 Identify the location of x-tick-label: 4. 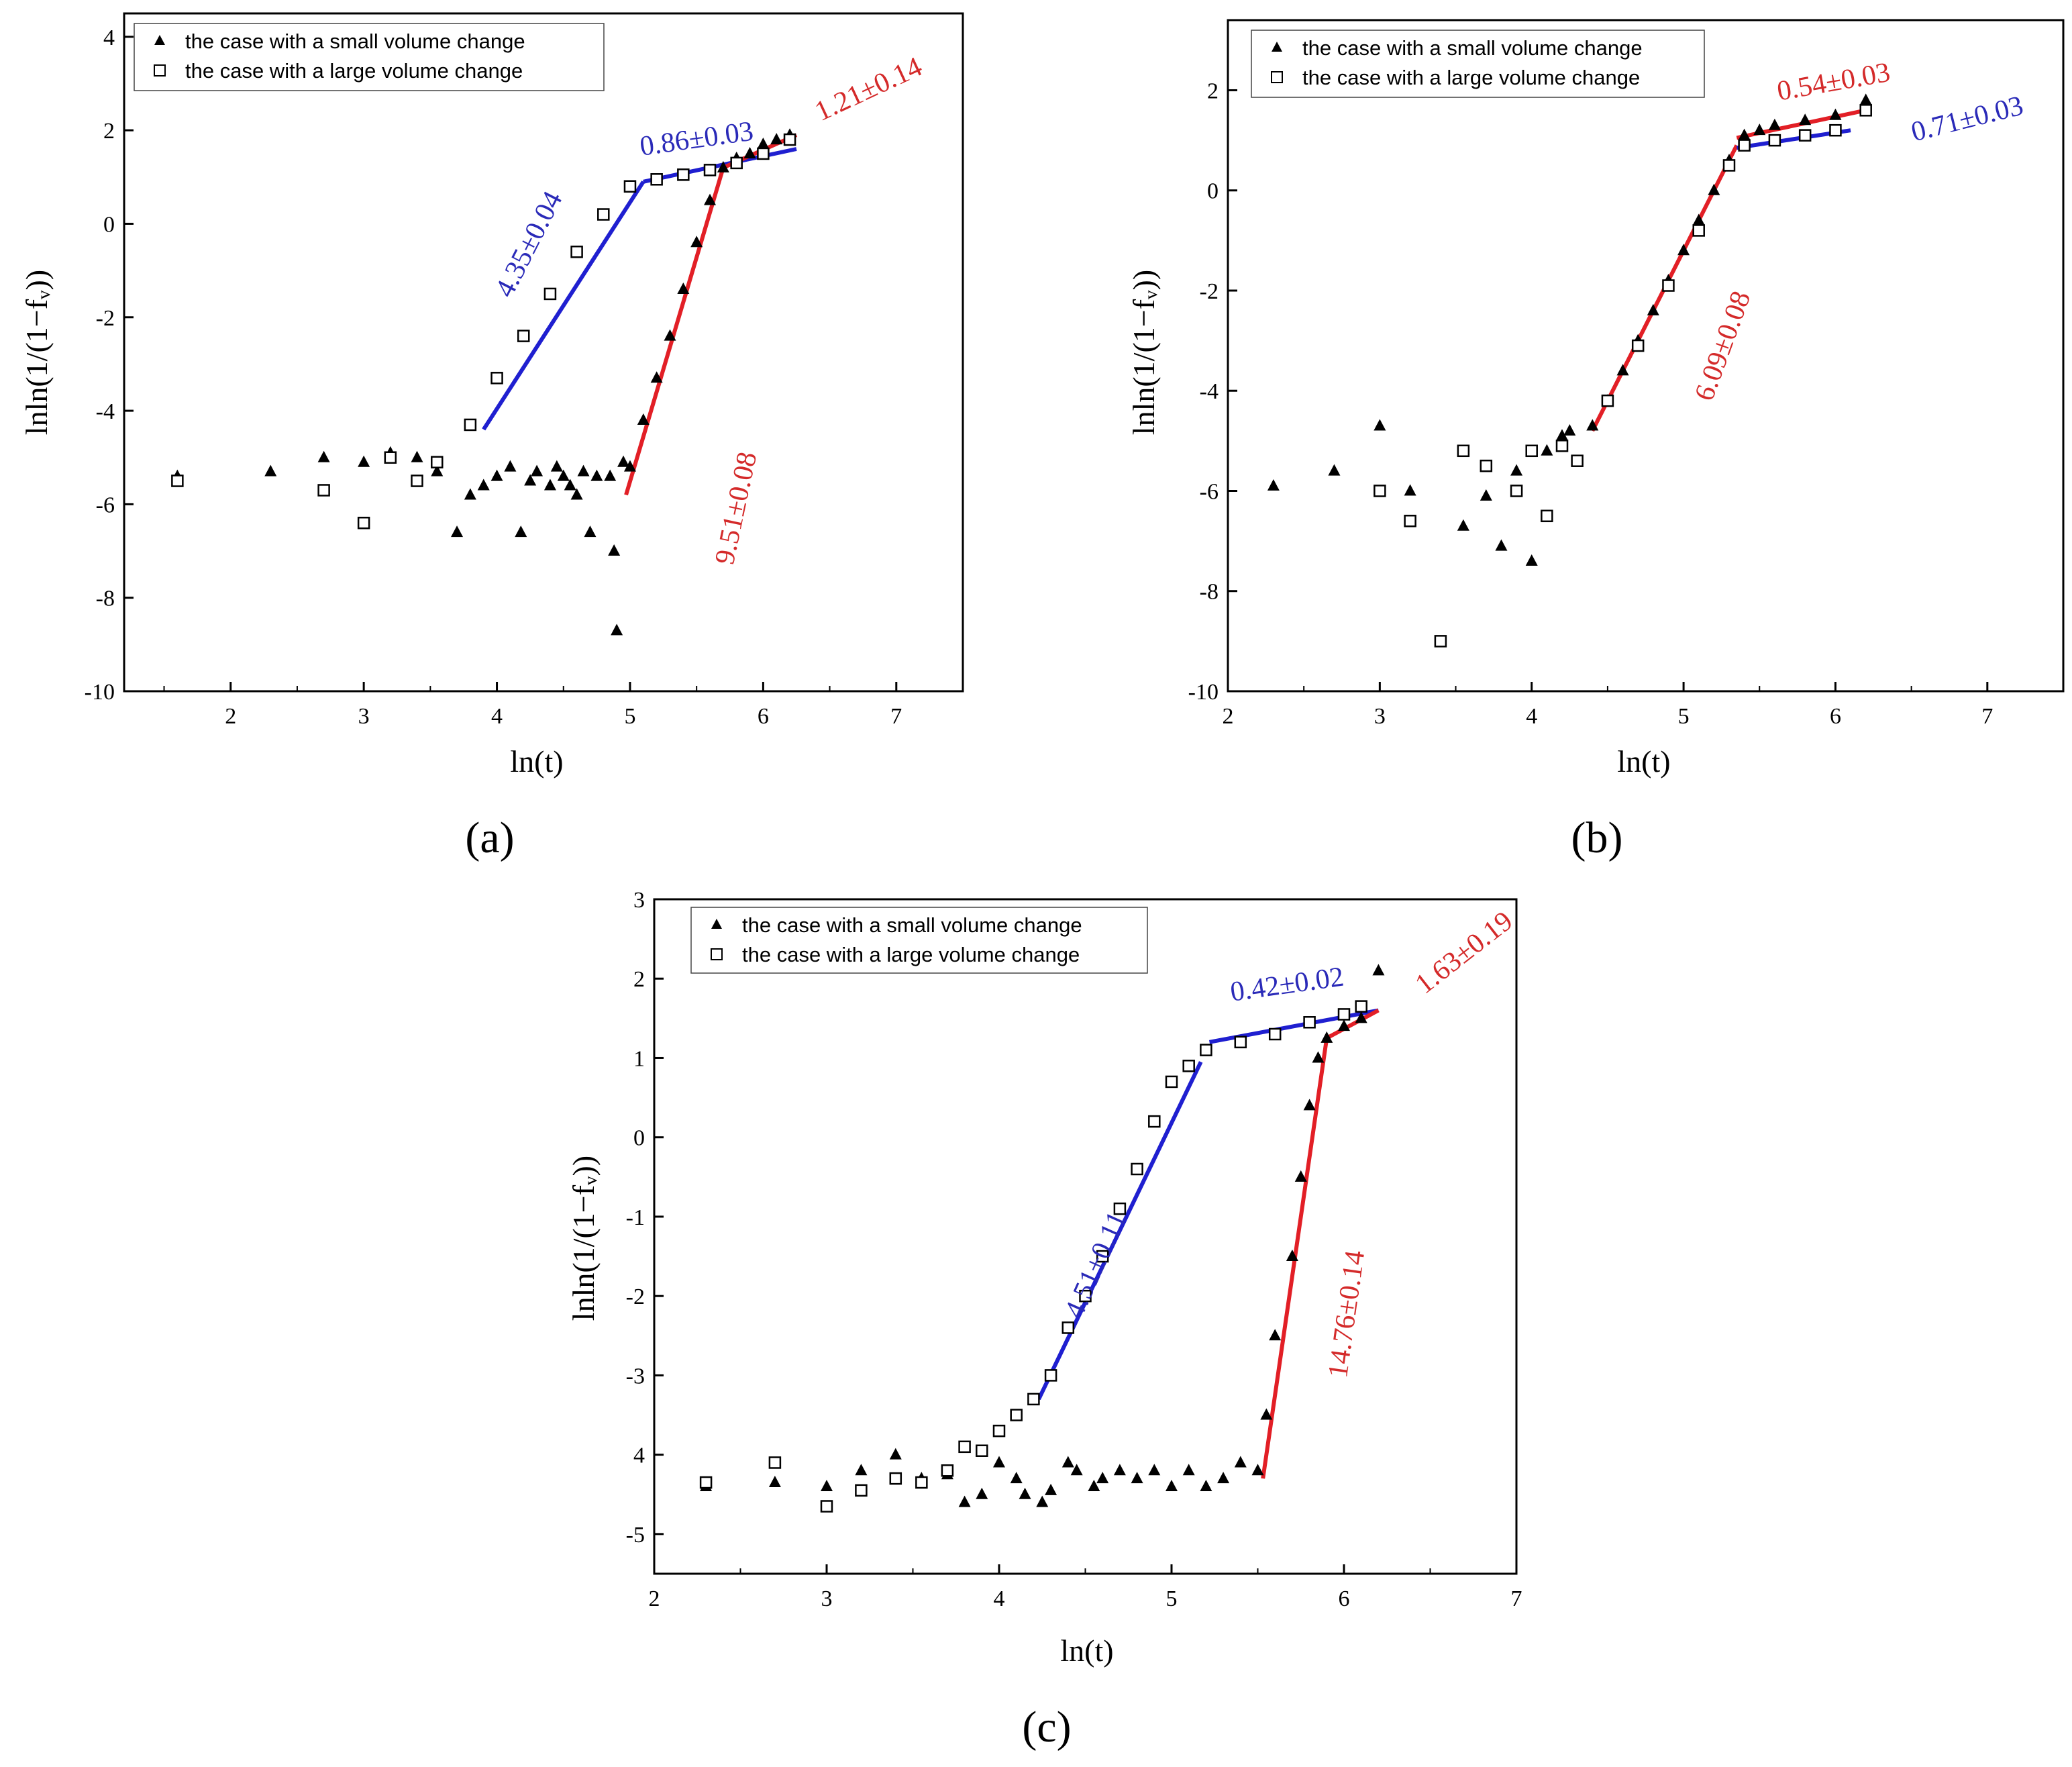
(497, 716).